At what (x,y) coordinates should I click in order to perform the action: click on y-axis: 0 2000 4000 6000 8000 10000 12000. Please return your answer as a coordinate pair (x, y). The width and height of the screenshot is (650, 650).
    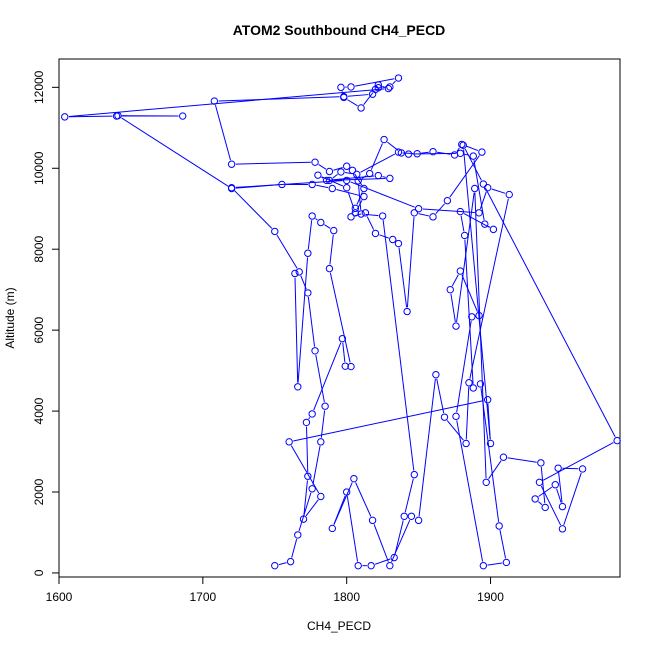
    Looking at the image, I should click on (46, 323).